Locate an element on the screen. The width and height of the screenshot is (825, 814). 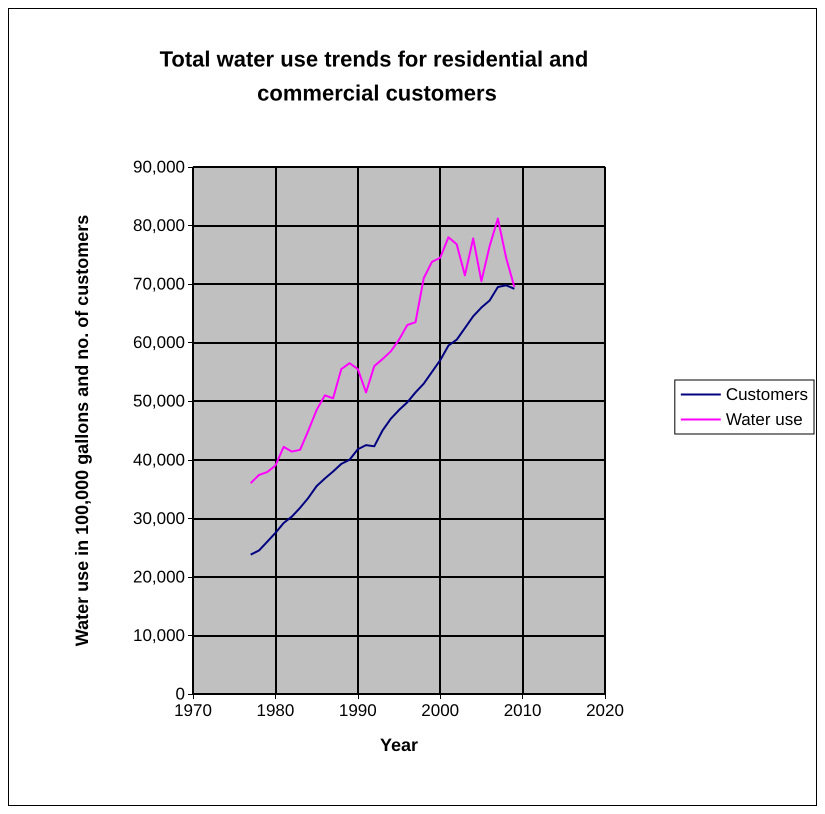
legend-label: Water use is located at coordinates (764, 419).